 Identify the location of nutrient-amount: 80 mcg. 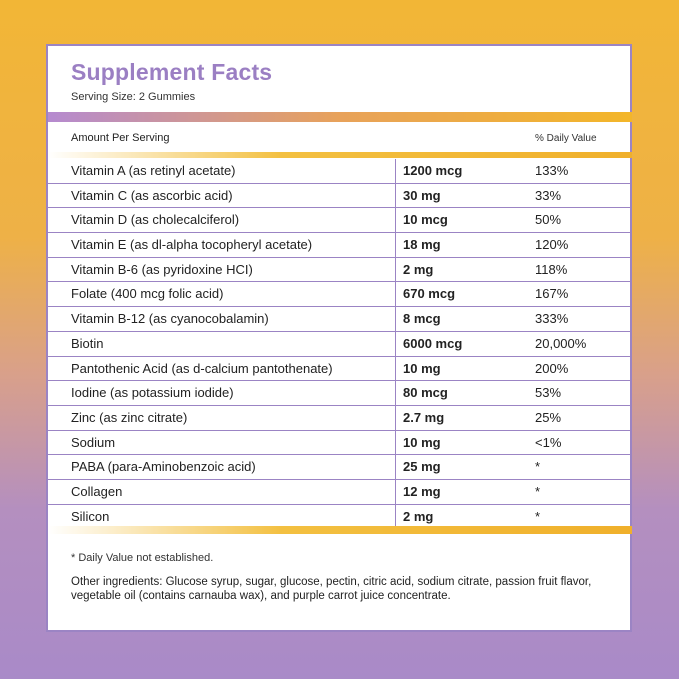
(425, 393).